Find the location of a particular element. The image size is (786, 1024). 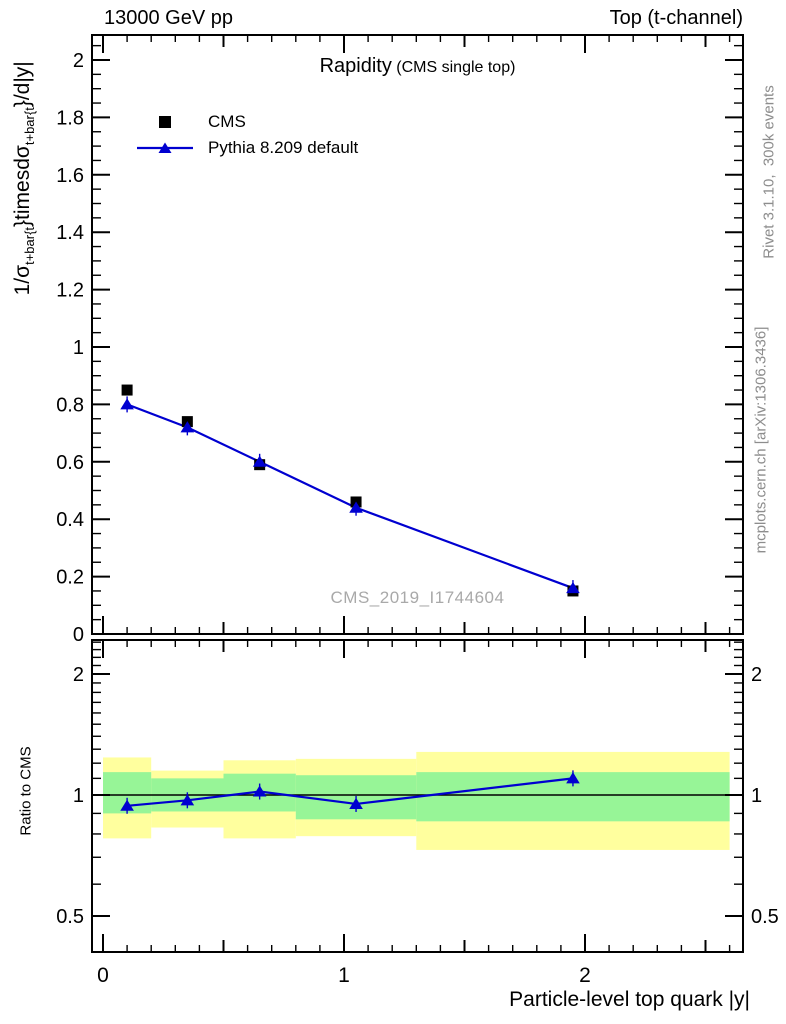

svg-text: 0.4 is located at coordinates (70, 520).